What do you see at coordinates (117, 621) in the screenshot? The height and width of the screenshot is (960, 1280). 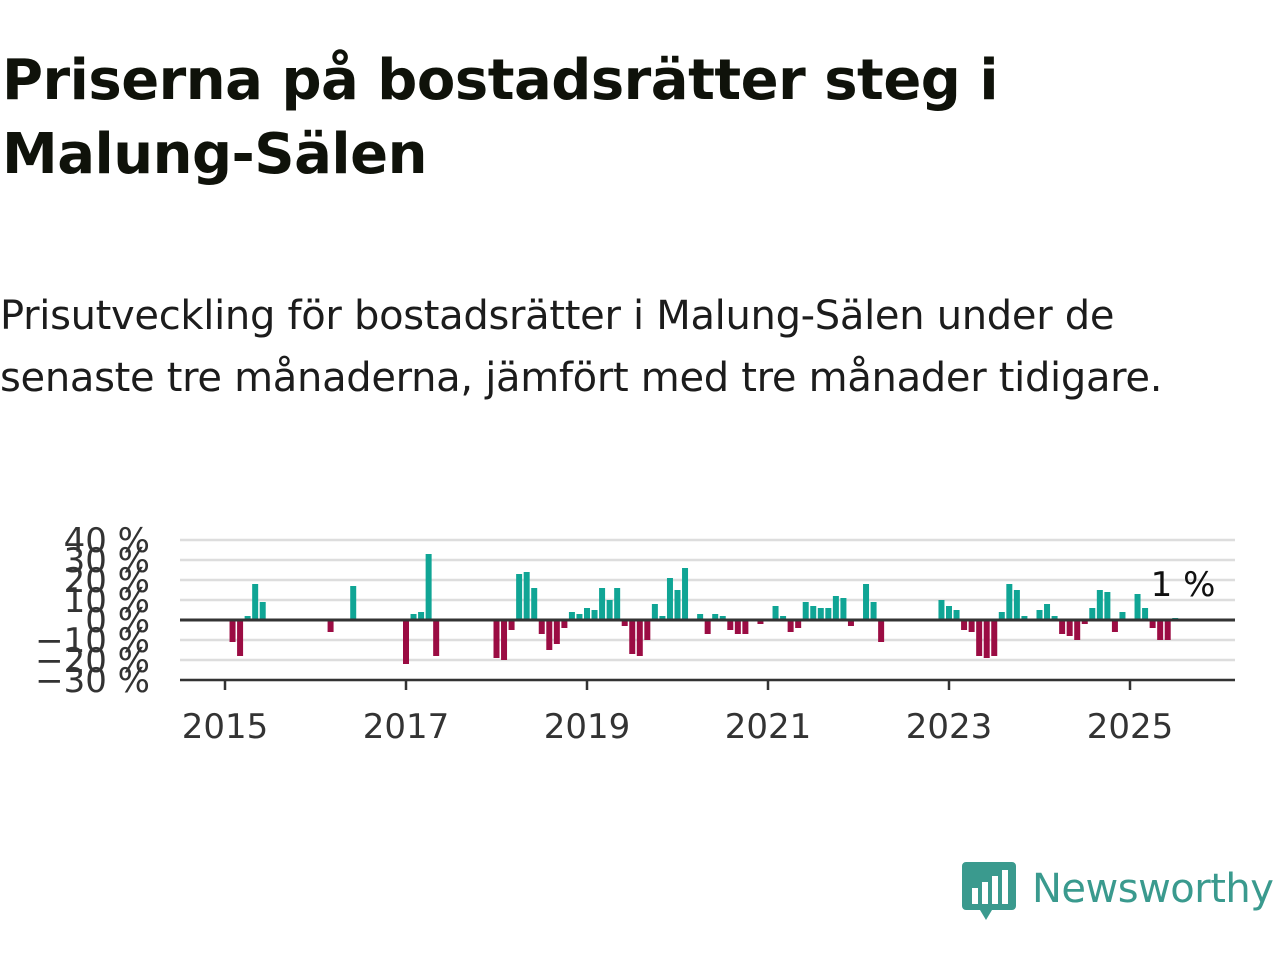 I see `y-tick-label: 0 %` at bounding box center [117, 621].